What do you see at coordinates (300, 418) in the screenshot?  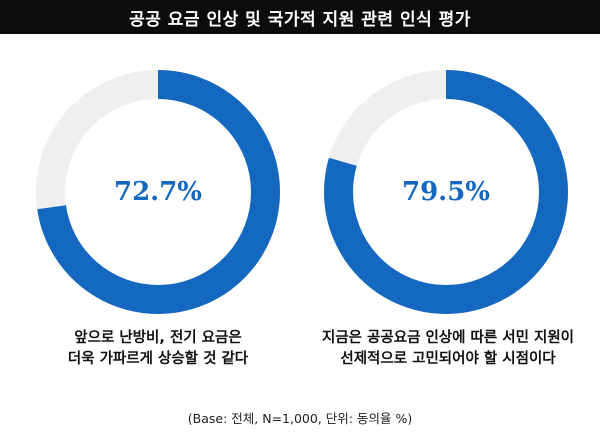 I see `base-note: (Base: 전체, N=1,000, 단위: 동의율 %)` at bounding box center [300, 418].